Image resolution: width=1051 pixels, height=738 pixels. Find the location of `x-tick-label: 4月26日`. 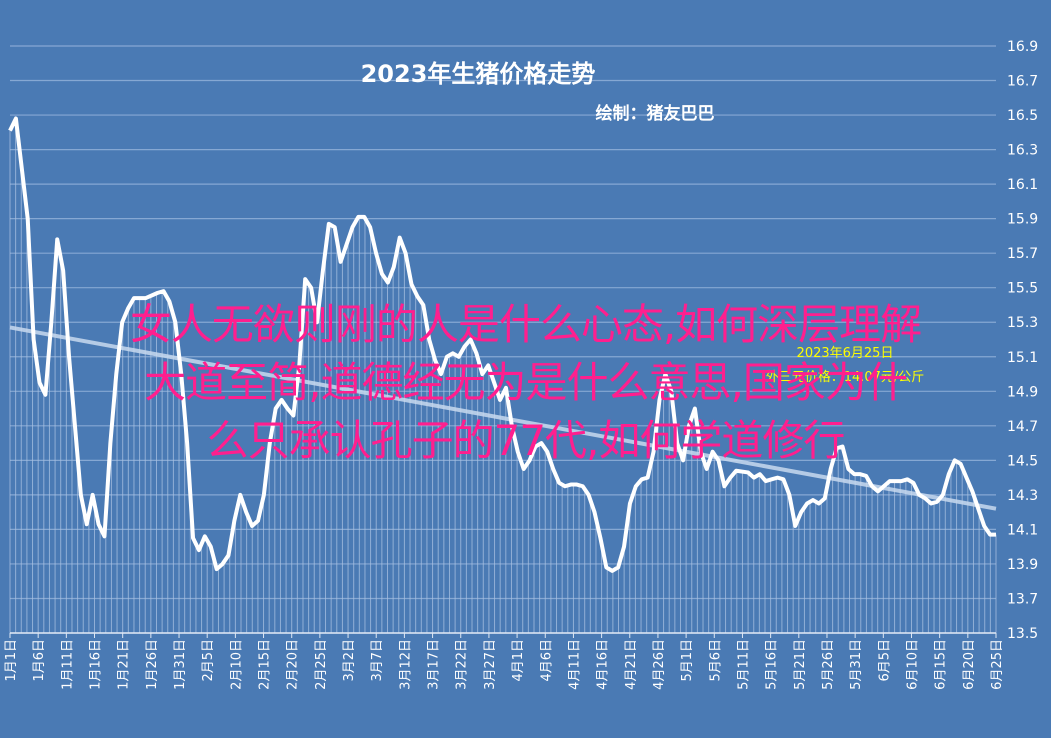

x-tick-label: 4月26日 is located at coordinates (659, 664).